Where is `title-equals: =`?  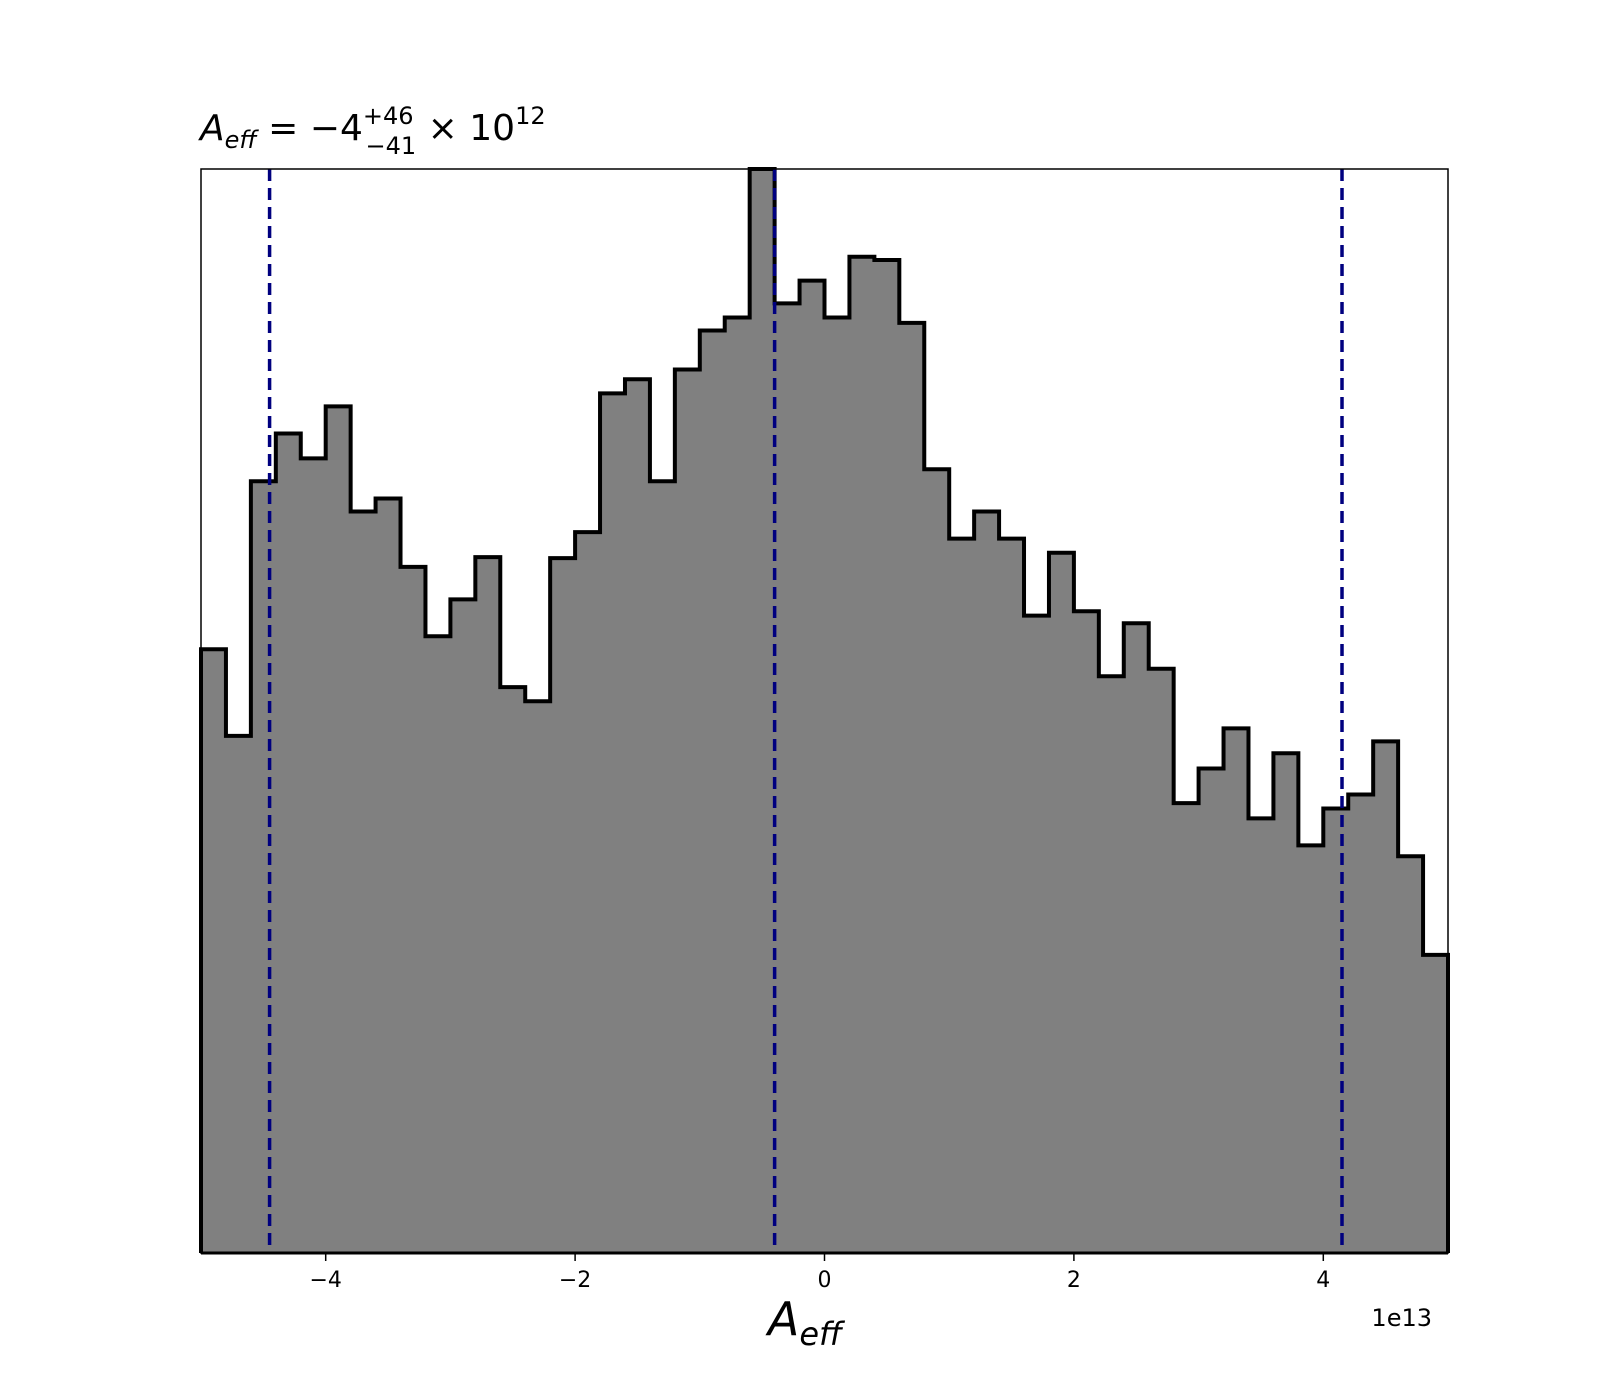 title-equals: = is located at coordinates (283, 128).